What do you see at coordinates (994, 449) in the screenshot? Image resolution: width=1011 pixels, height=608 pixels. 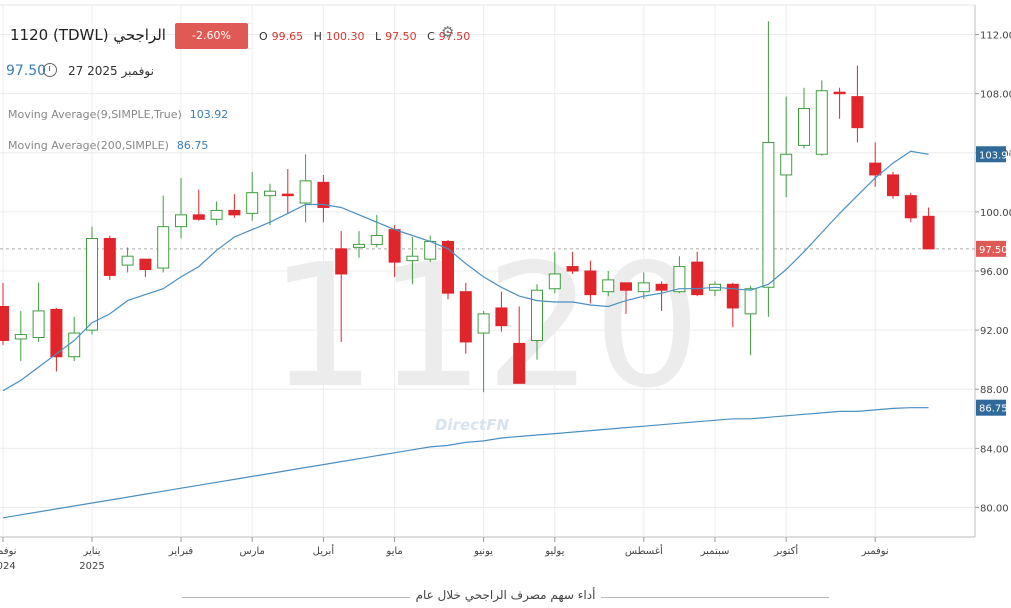 I see `y-tick-label: 84.00` at bounding box center [994, 449].